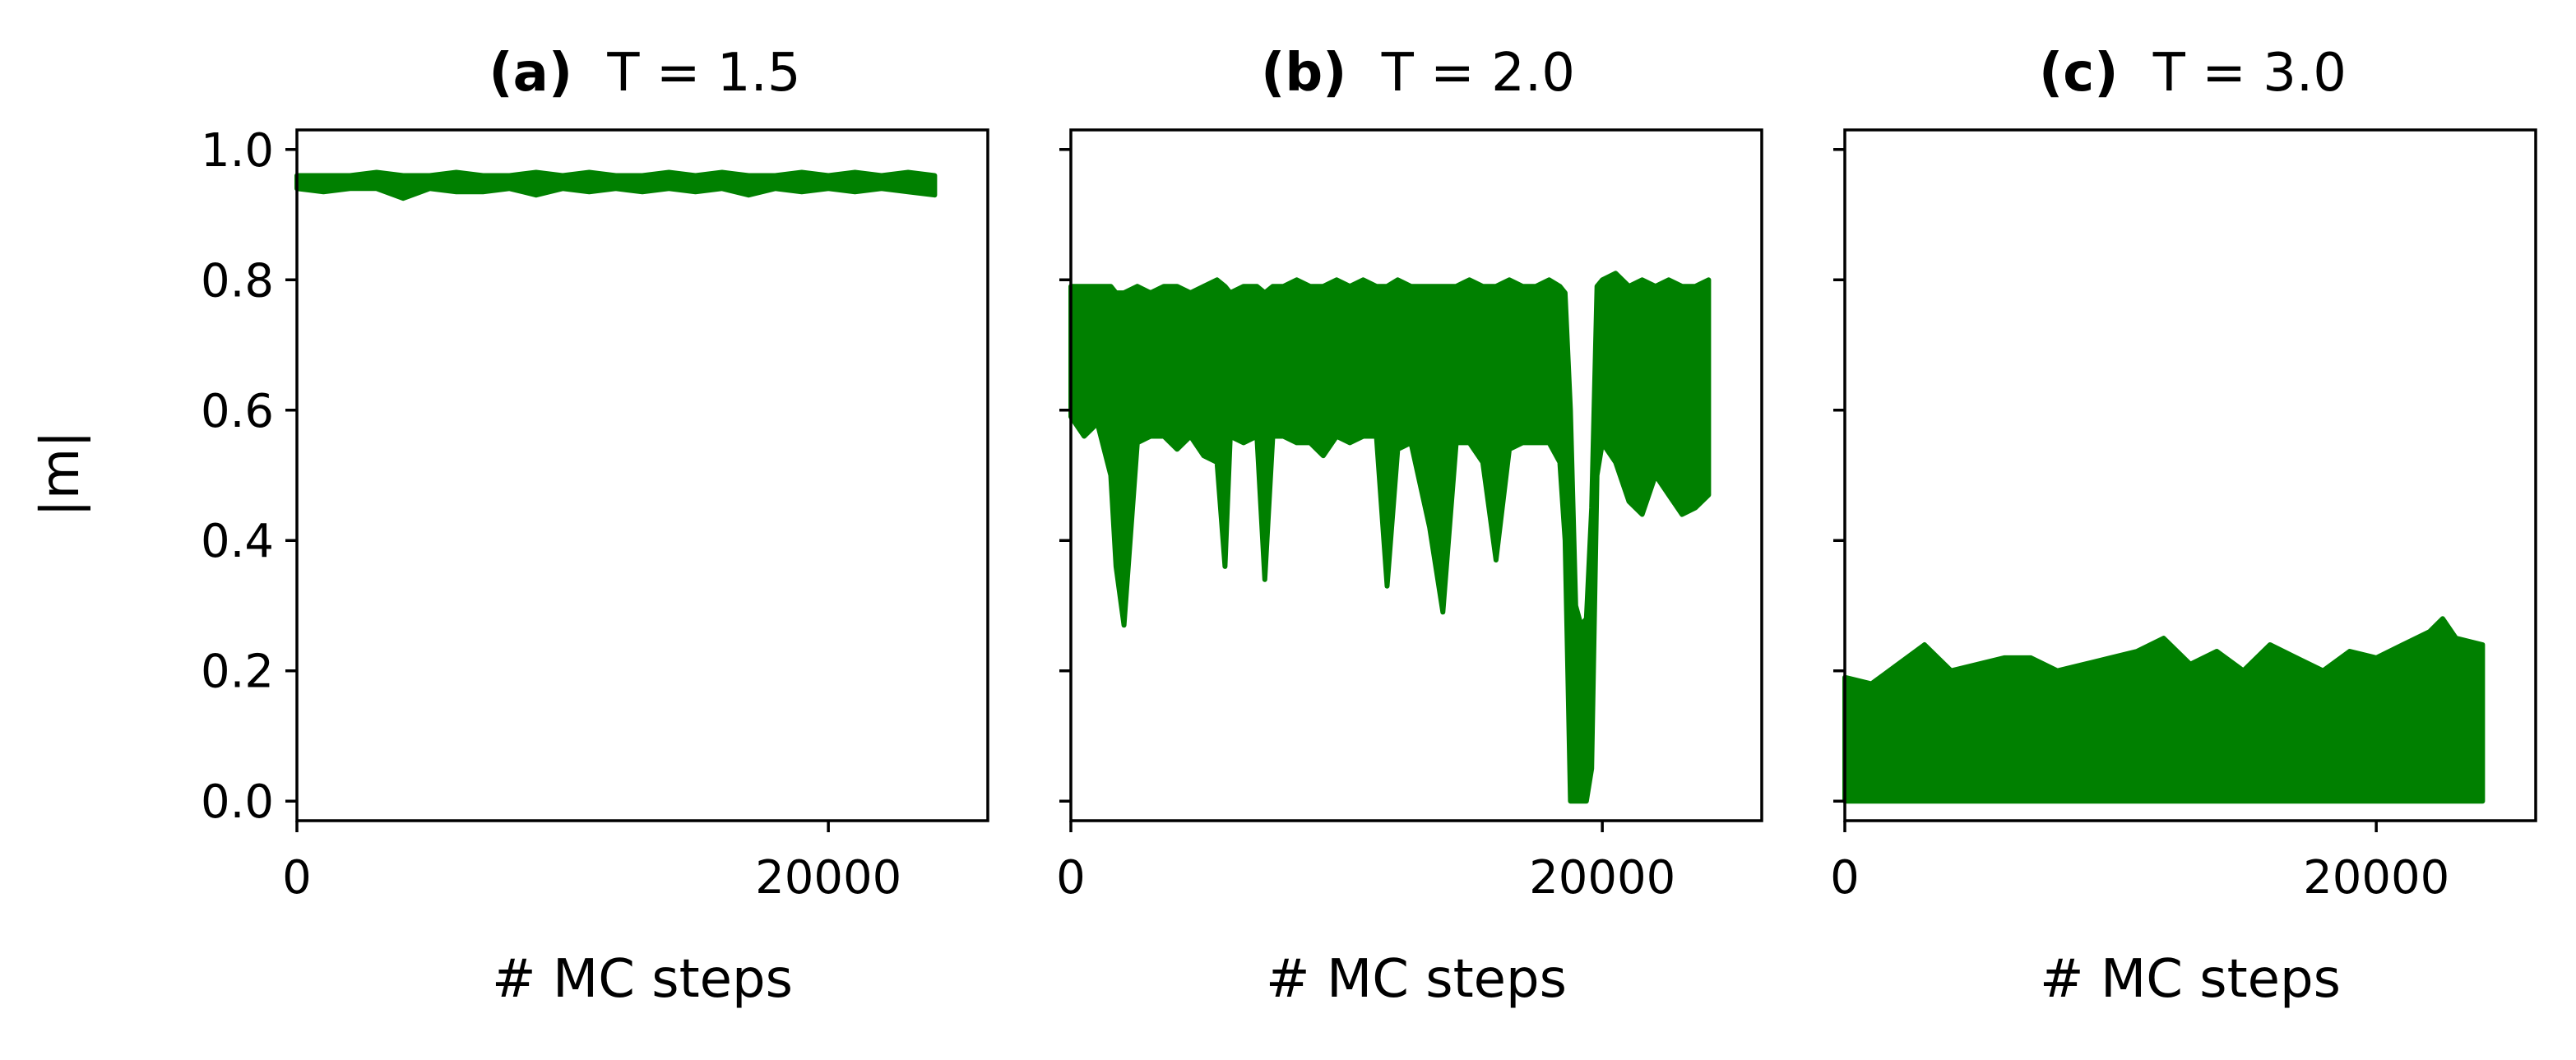  What do you see at coordinates (237, 281) in the screenshot?
I see `y-tick-label: 0.8` at bounding box center [237, 281].